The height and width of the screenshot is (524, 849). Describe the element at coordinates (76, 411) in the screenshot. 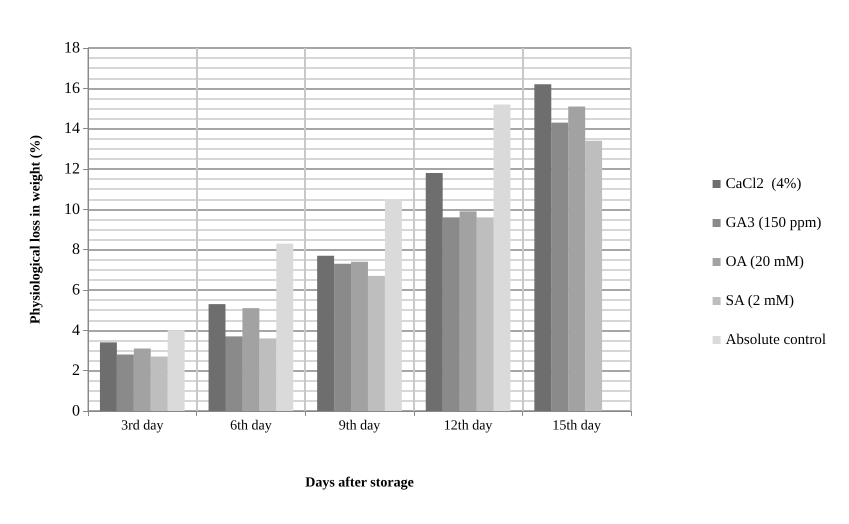

I see `y-tick-label: 0` at that location.